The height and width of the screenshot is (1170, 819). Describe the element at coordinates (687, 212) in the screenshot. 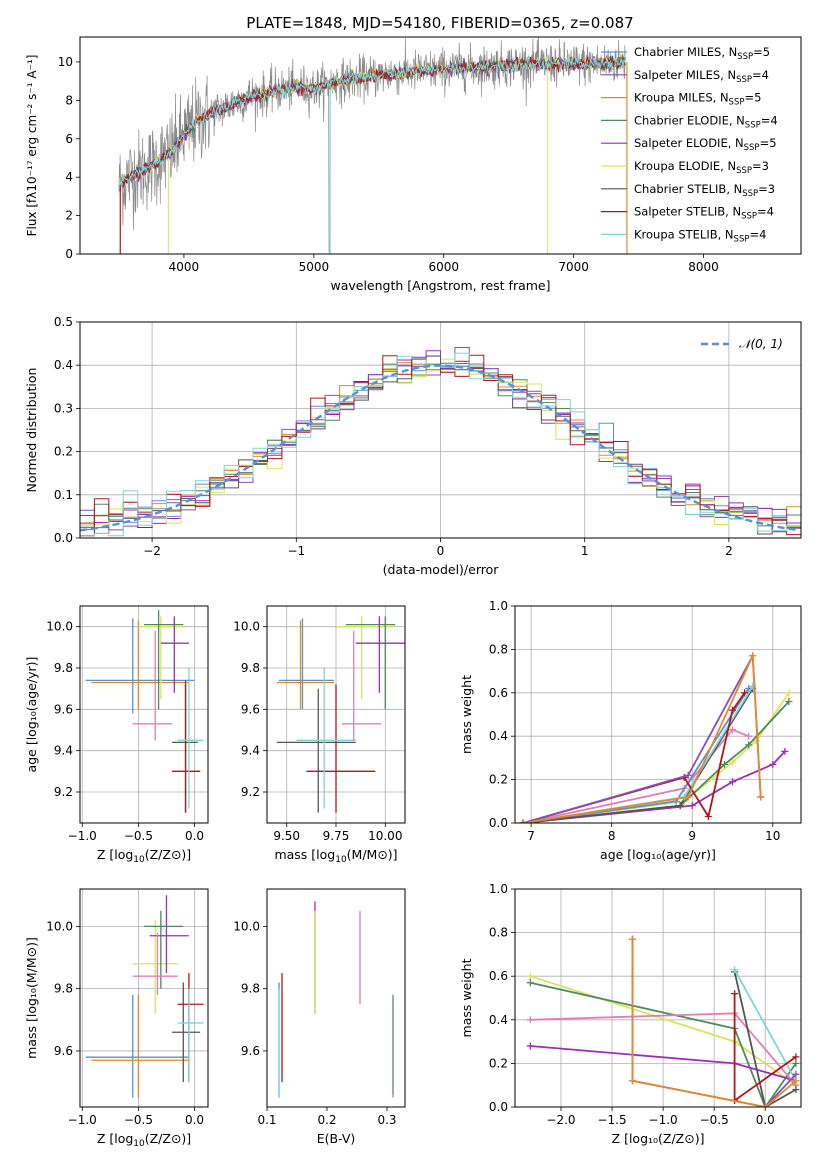

I see `legend-label: Salpeter STELIB, N` at that location.